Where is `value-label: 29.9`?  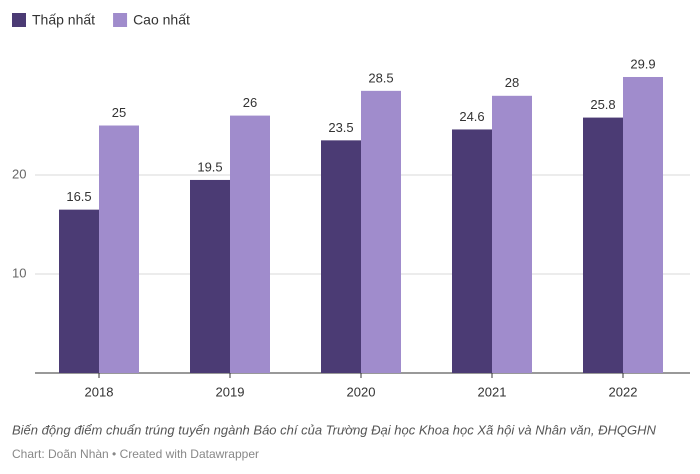 value-label: 29.9 is located at coordinates (642, 63).